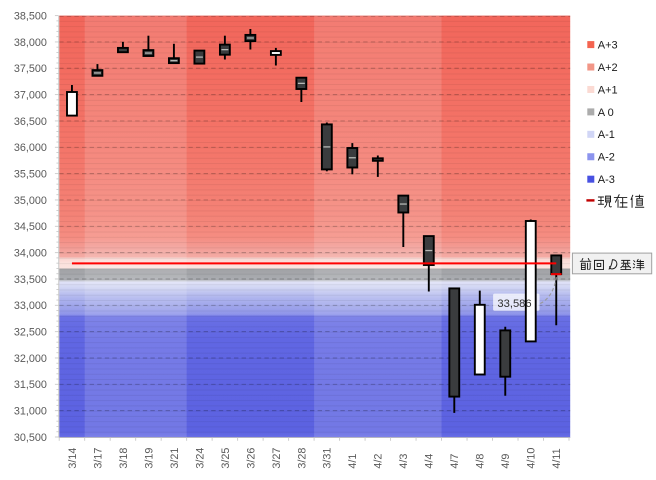 This screenshot has width=656, height=480. What do you see at coordinates (404, 461) in the screenshot?
I see `svg-text: 4/3` at bounding box center [404, 461].